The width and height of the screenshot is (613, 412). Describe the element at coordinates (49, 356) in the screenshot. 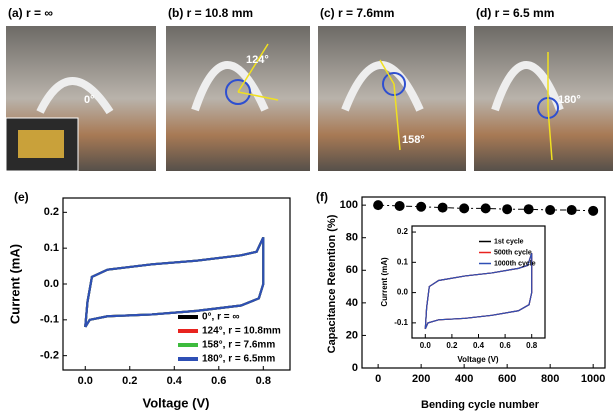

I see `y-tick-label: -0.2` at that location.